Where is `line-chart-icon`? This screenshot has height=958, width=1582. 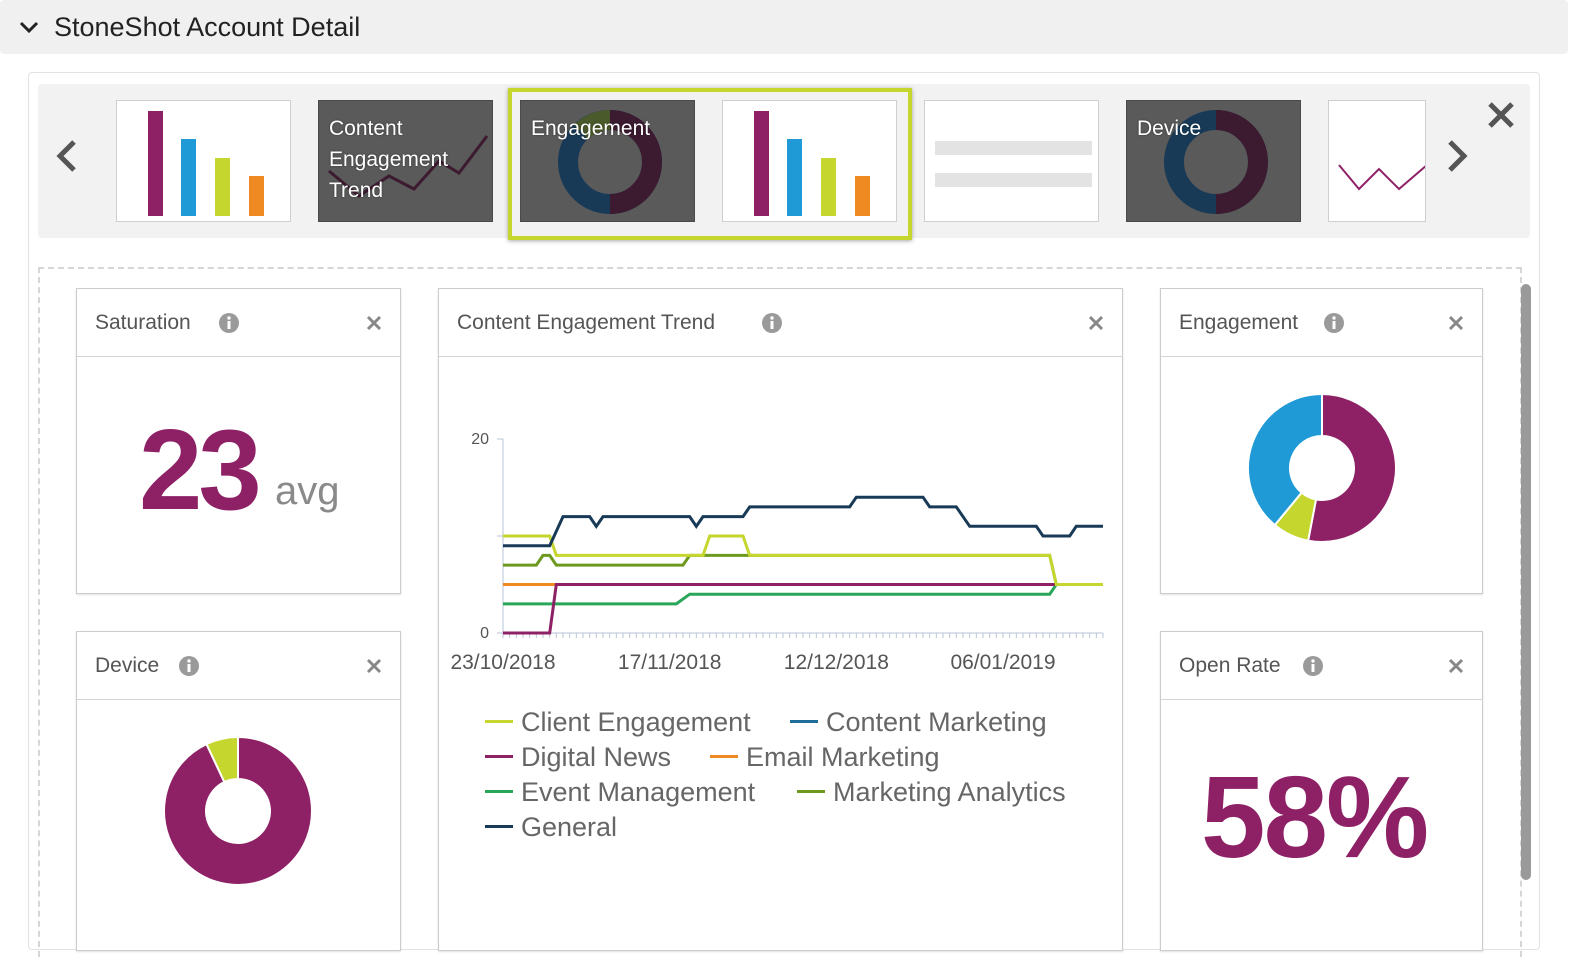 line-chart-icon is located at coordinates (1381, 177).